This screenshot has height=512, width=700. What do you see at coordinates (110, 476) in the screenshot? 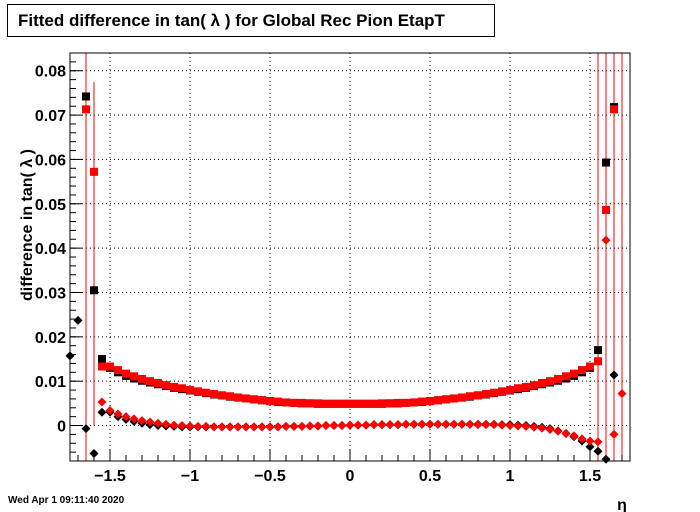
I see `x-tick-label: −1.5` at bounding box center [110, 476].